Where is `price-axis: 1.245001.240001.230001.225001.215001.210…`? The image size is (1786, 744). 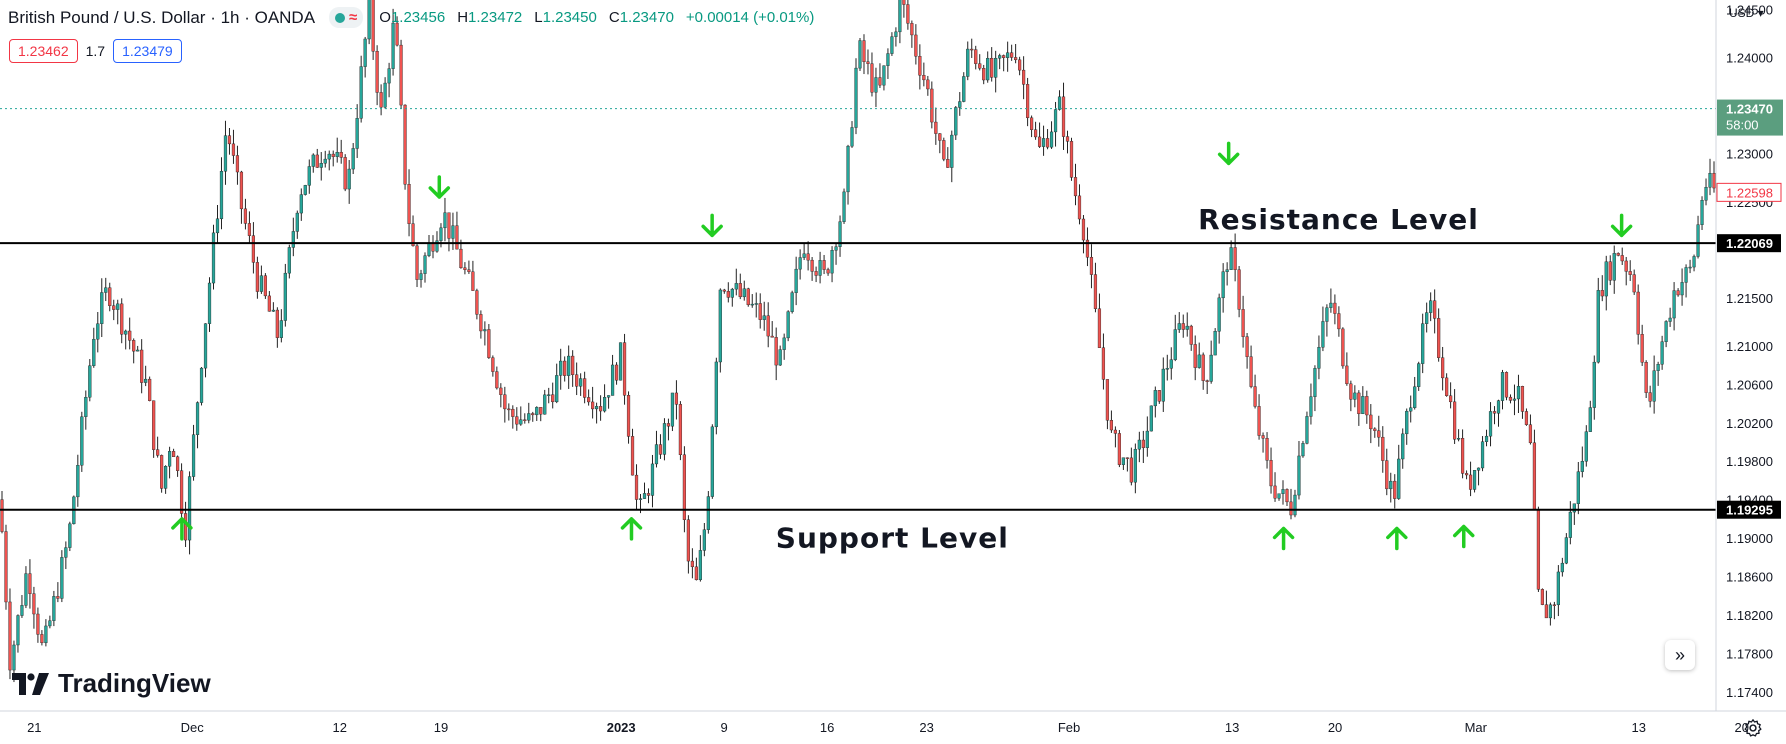
price-axis: 1.245001.240001.230001.225001.215001.210… is located at coordinates (1749, 351).